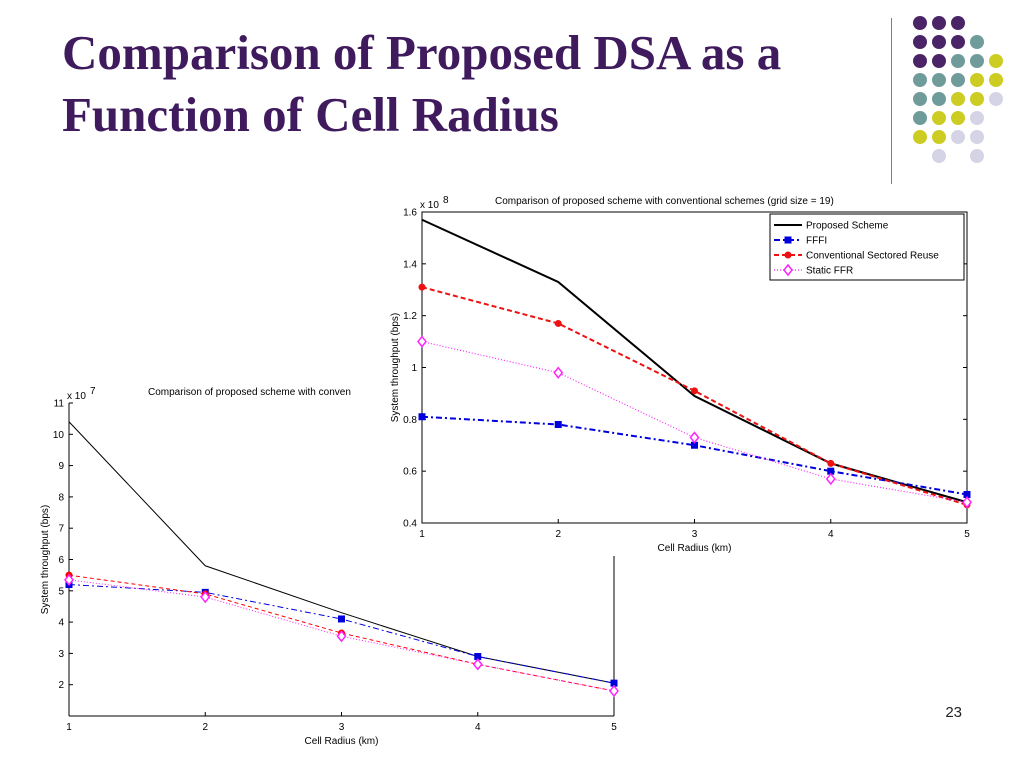 Image resolution: width=1024 pixels, height=768 pixels. I want to click on page-number: 23, so click(953, 712).